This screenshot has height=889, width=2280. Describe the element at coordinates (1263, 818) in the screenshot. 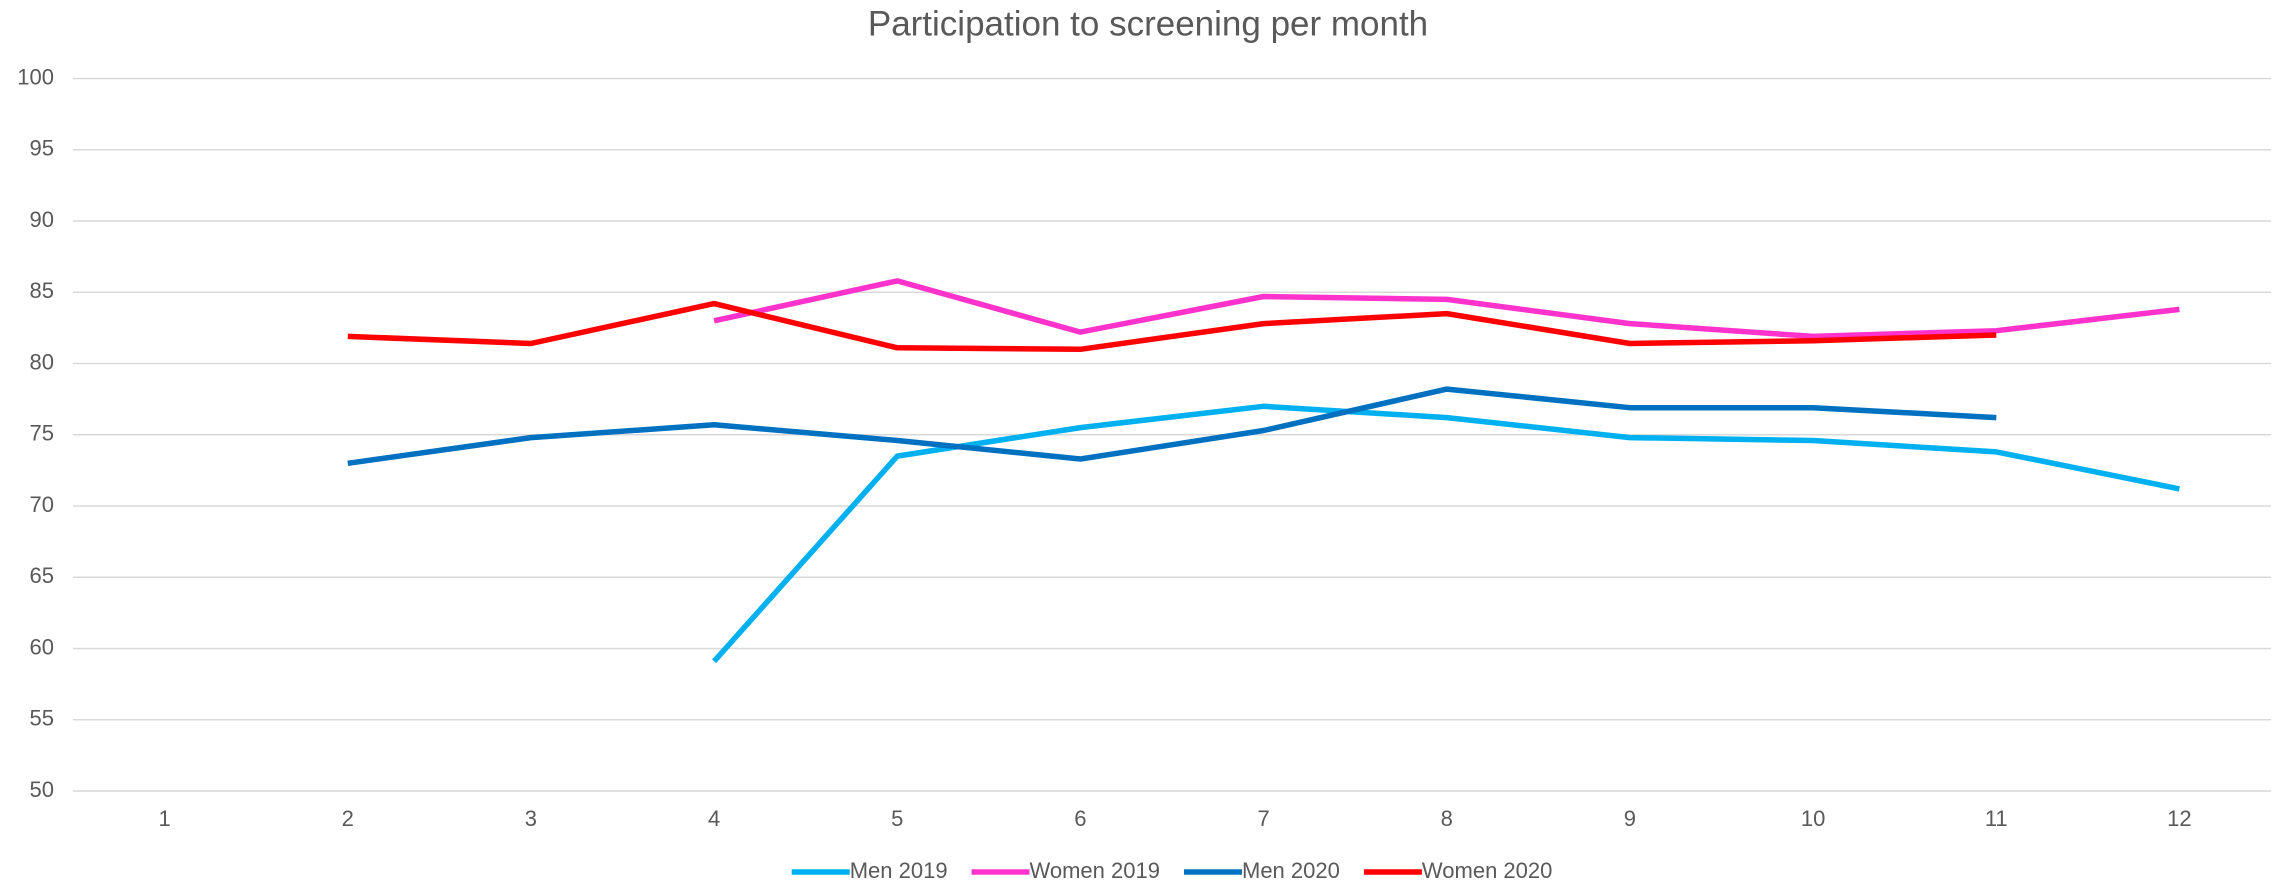

I see `x-tick-label: 7` at that location.